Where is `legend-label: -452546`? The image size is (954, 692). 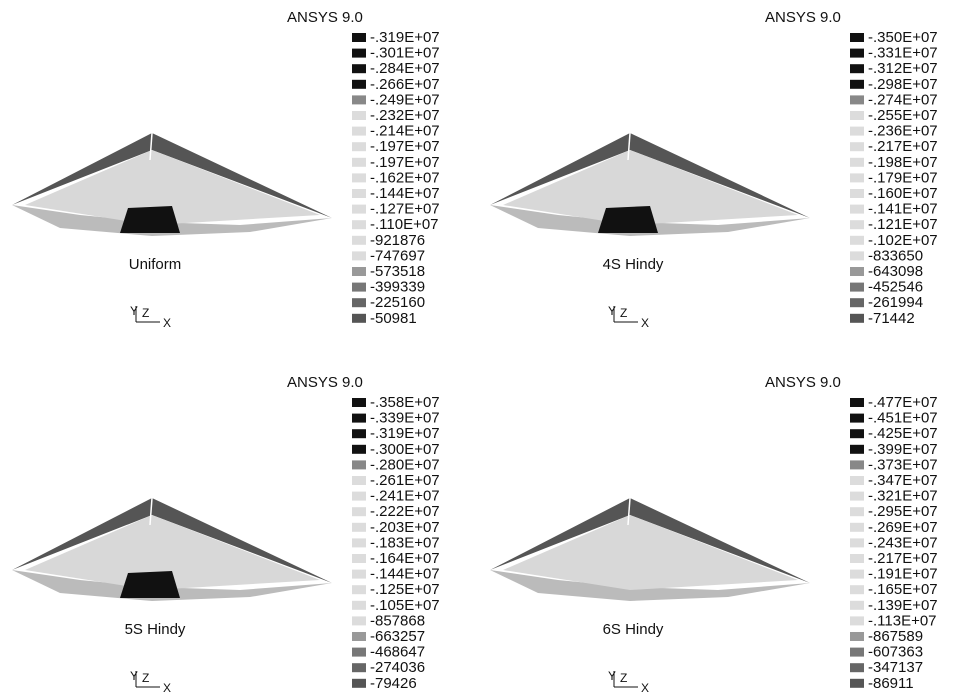 legend-label: -452546 is located at coordinates (895, 287).